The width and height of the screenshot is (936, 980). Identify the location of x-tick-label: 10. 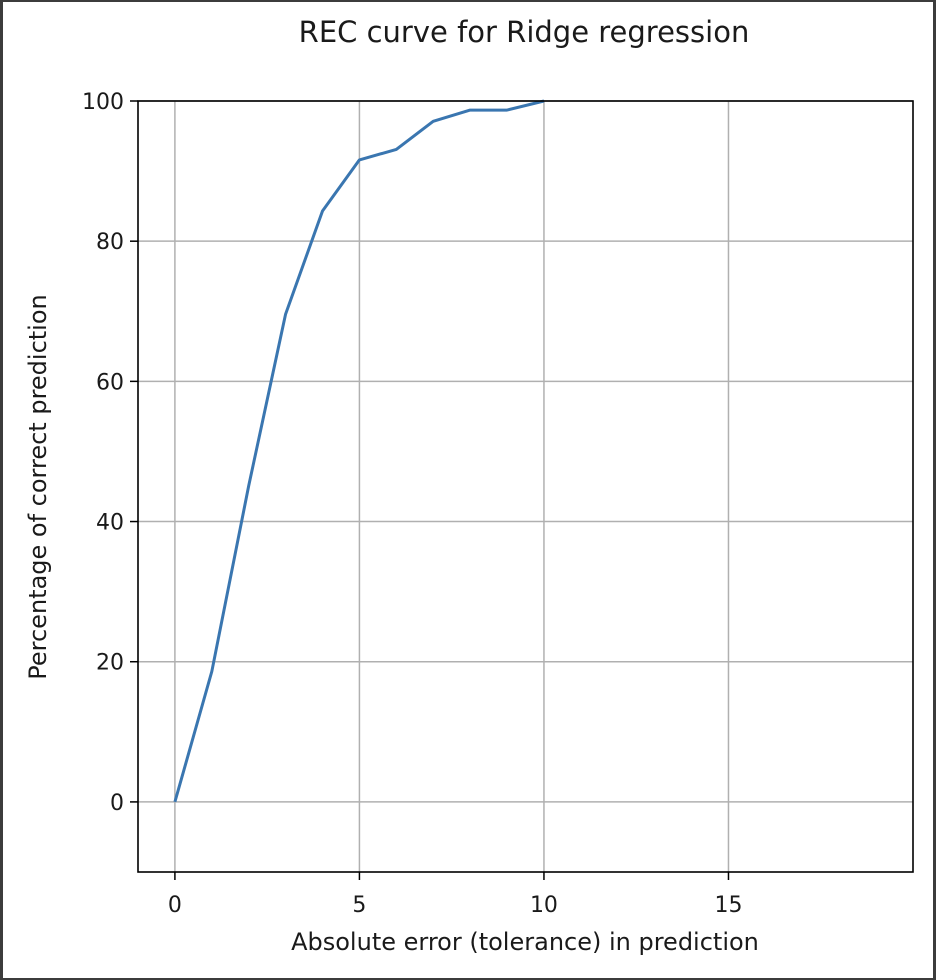
(544, 905).